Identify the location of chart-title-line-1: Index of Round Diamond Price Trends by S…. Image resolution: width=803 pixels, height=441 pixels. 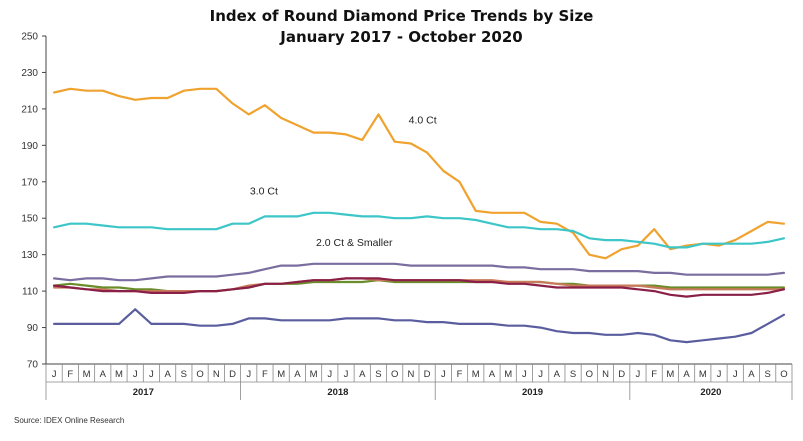
(401, 16).